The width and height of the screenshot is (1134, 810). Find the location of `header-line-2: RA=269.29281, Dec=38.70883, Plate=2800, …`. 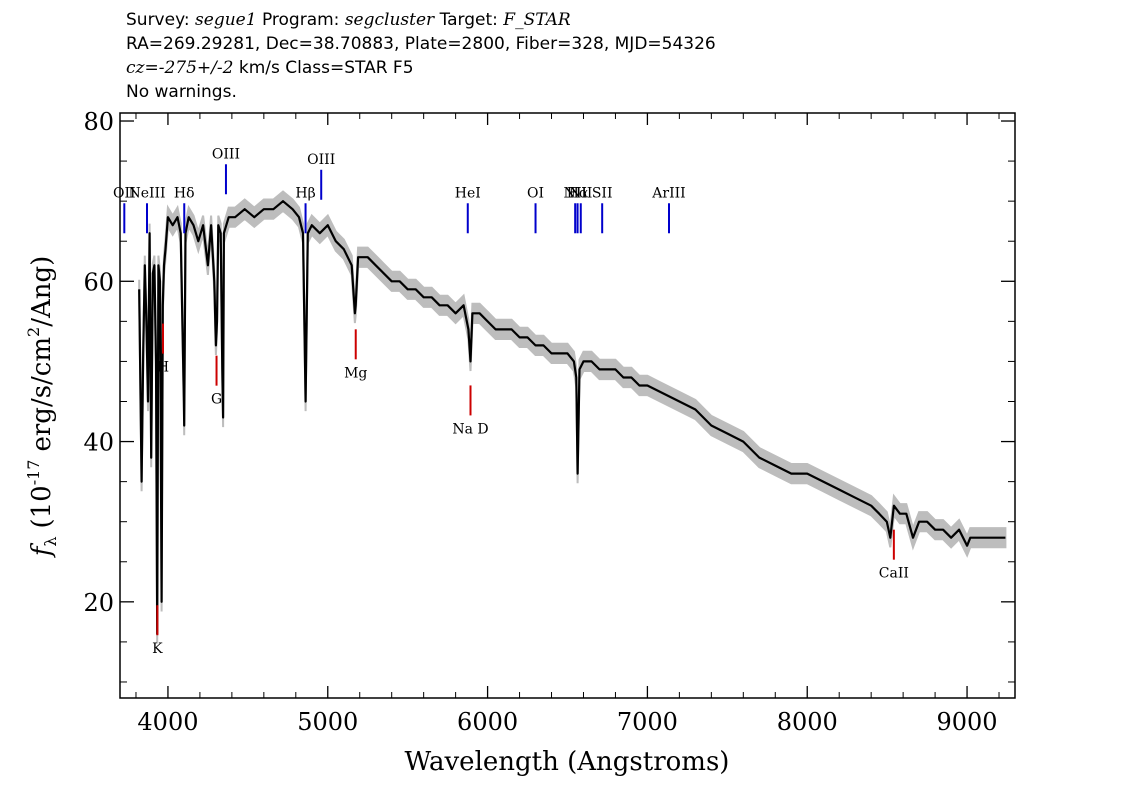

header-line-2: RA=269.29281, Dec=38.70883, Plate=2800, … is located at coordinates (421, 44).